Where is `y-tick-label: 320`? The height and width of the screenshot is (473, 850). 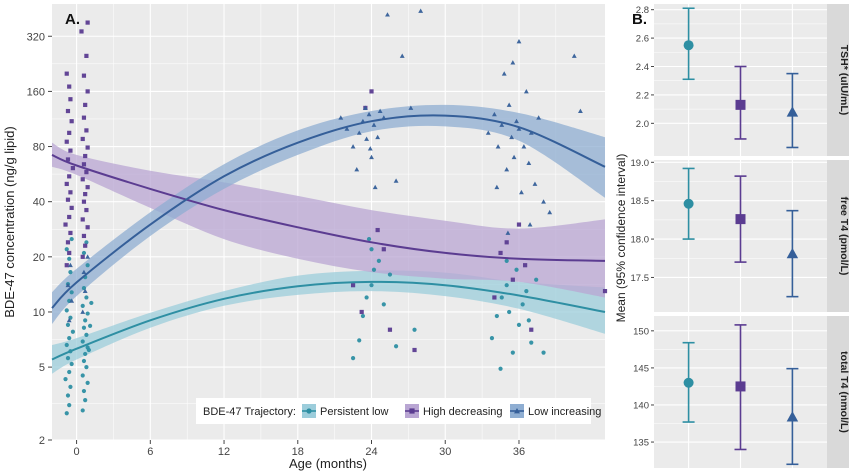 y-tick-label: 320 is located at coordinates (36, 37).